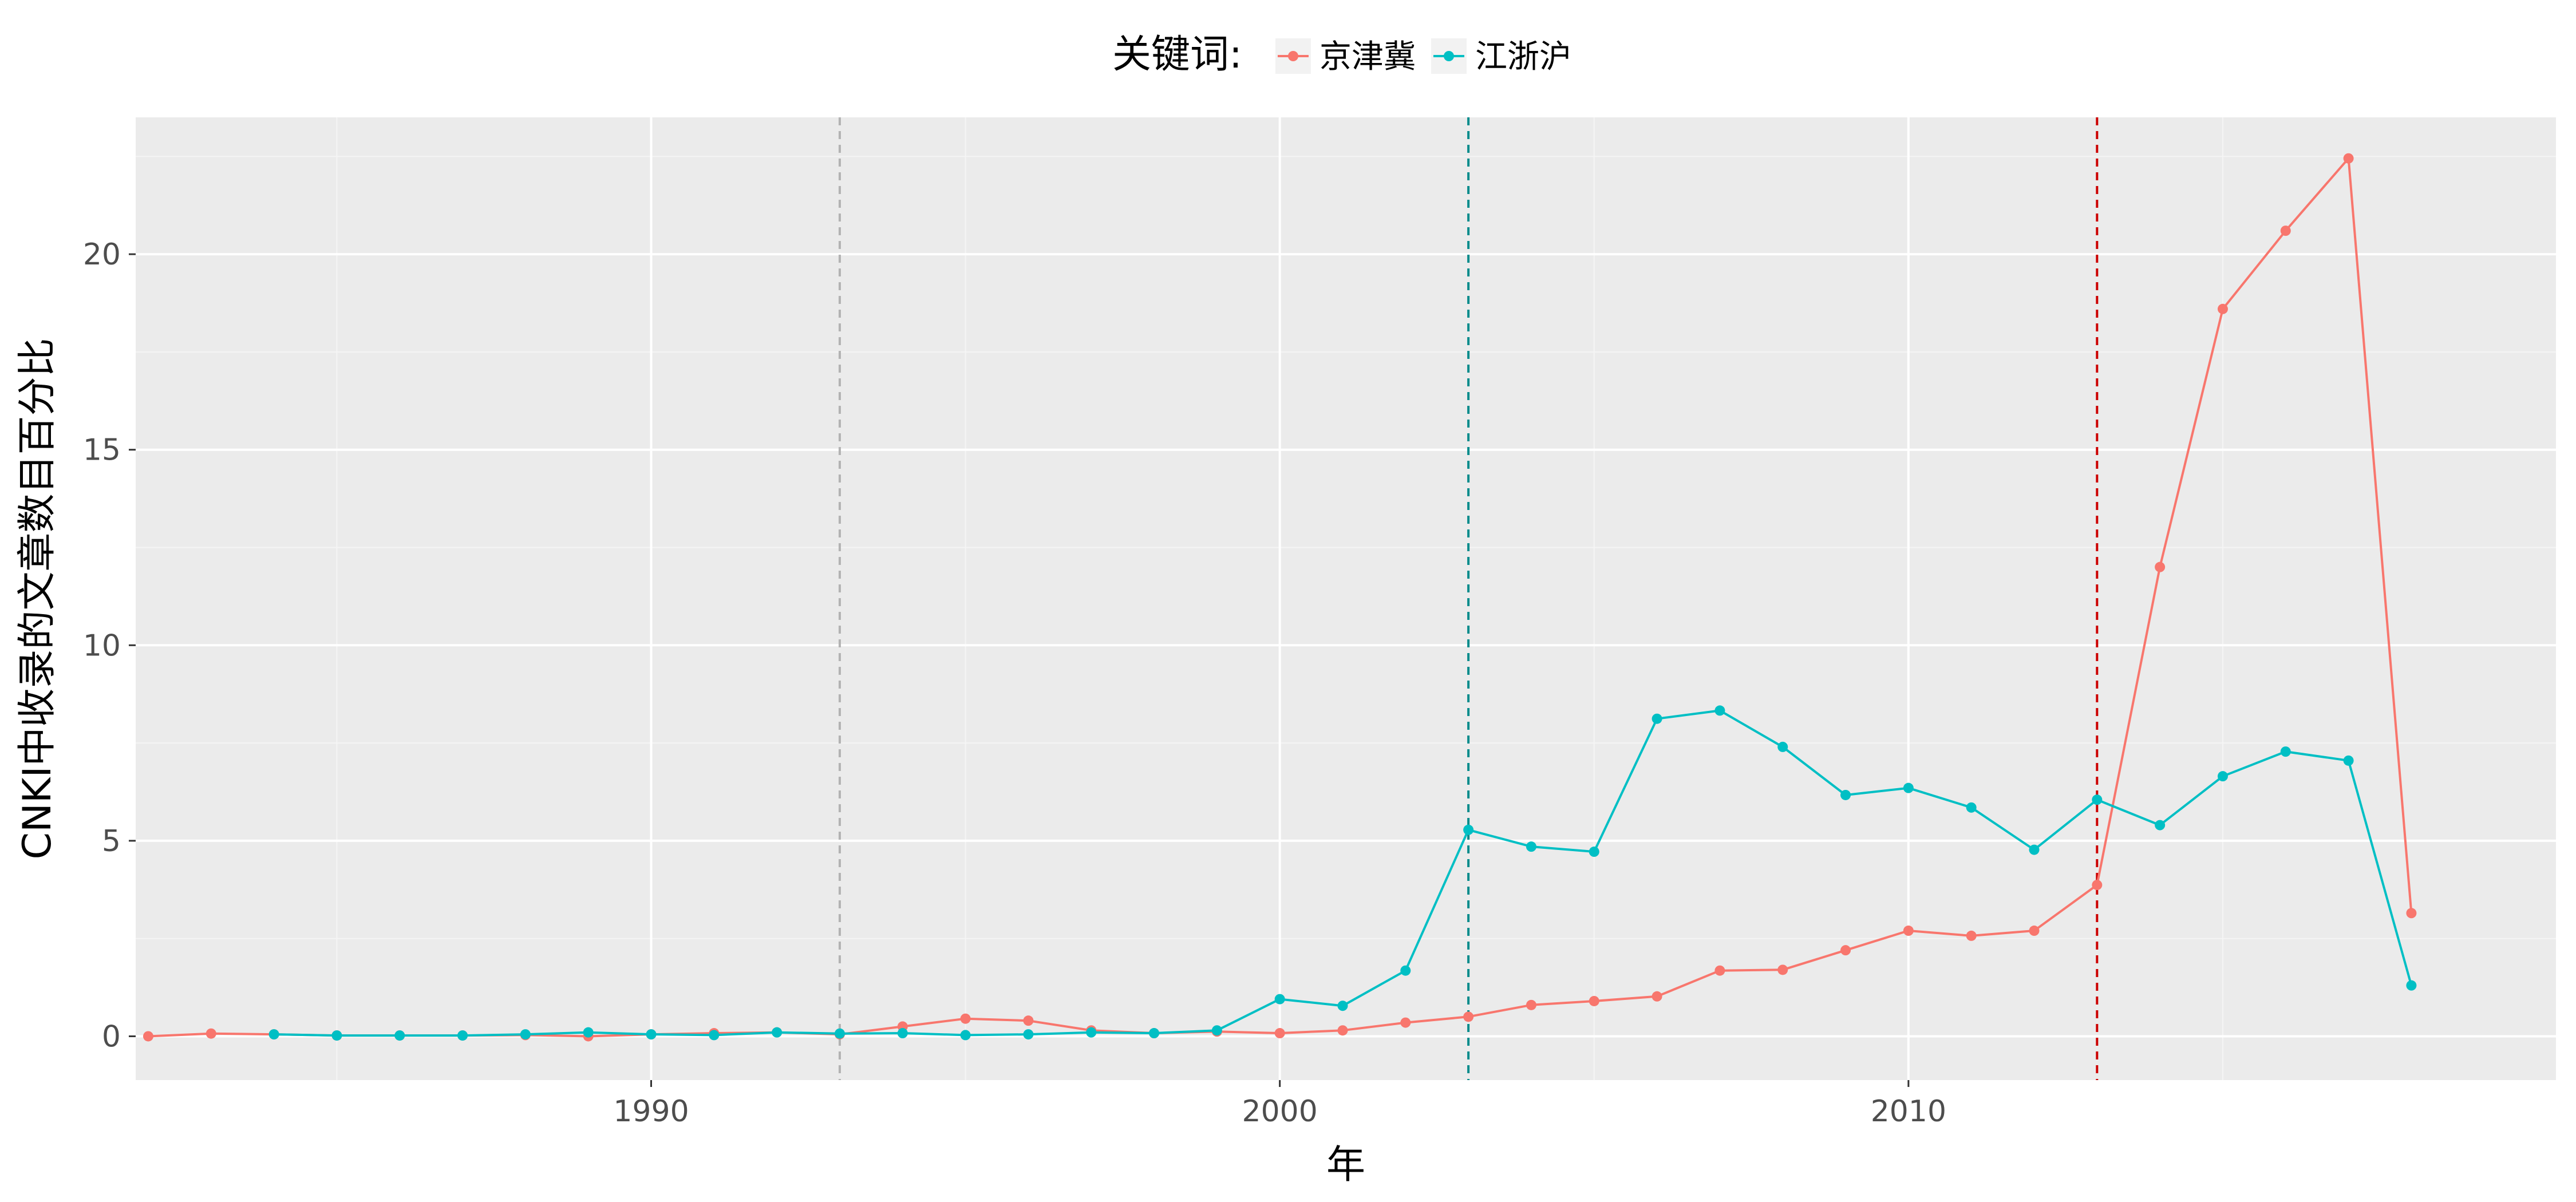 The image size is (2576, 1202). I want to click on y-tick-label: 5, so click(111, 841).